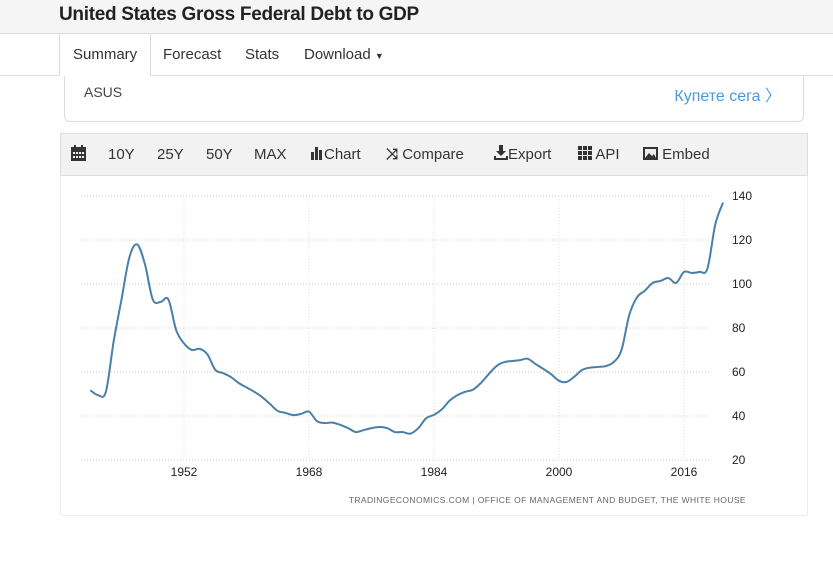  What do you see at coordinates (270, 154) in the screenshot?
I see `range-max-button: MAX` at bounding box center [270, 154].